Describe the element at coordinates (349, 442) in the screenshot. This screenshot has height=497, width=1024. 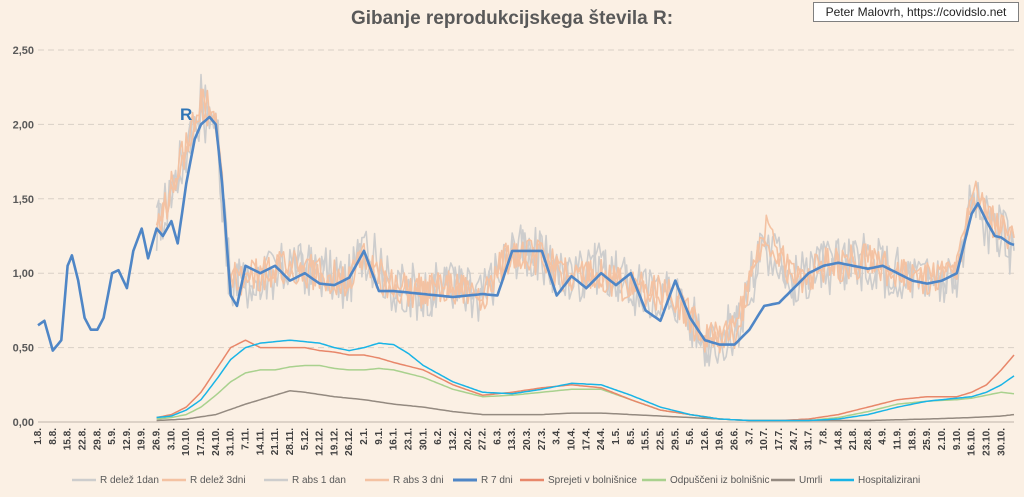
I see `x-tick-label: 26.12.` at that location.